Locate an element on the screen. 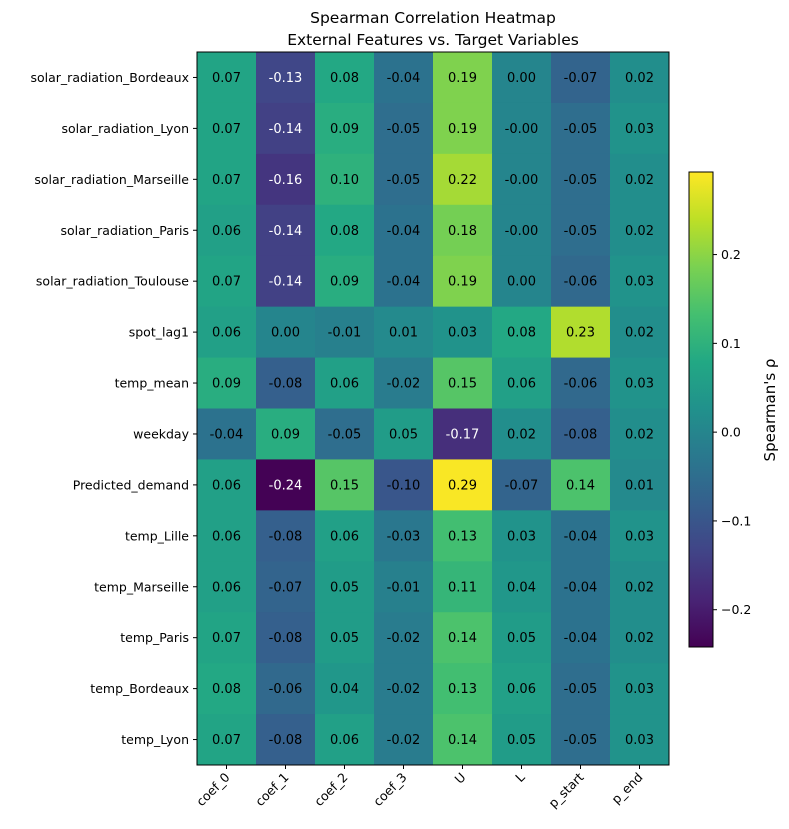 The image size is (789, 829). cell-value-label: 0.02 is located at coordinates (639, 638).